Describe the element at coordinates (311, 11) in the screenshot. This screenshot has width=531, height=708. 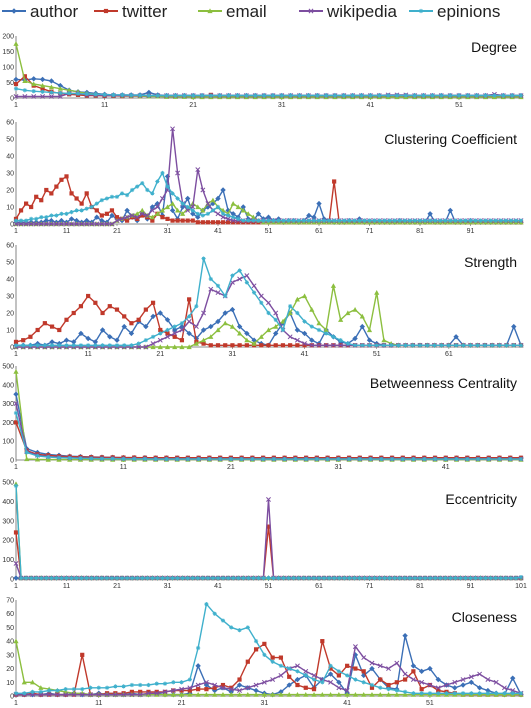
I see `legend-wikipedia-point` at that location.